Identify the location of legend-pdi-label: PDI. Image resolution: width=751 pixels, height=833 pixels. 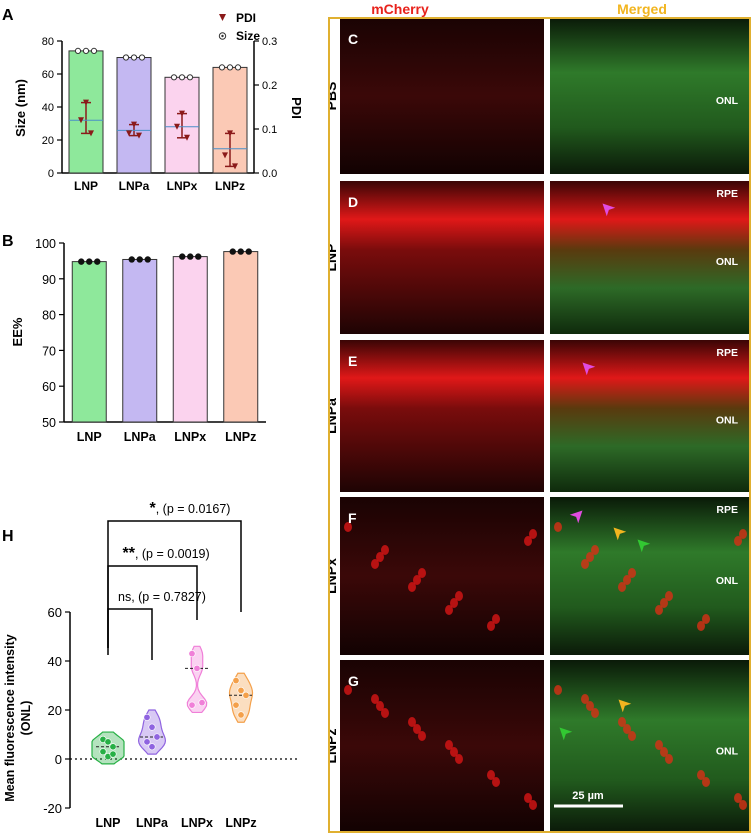
(246, 18).